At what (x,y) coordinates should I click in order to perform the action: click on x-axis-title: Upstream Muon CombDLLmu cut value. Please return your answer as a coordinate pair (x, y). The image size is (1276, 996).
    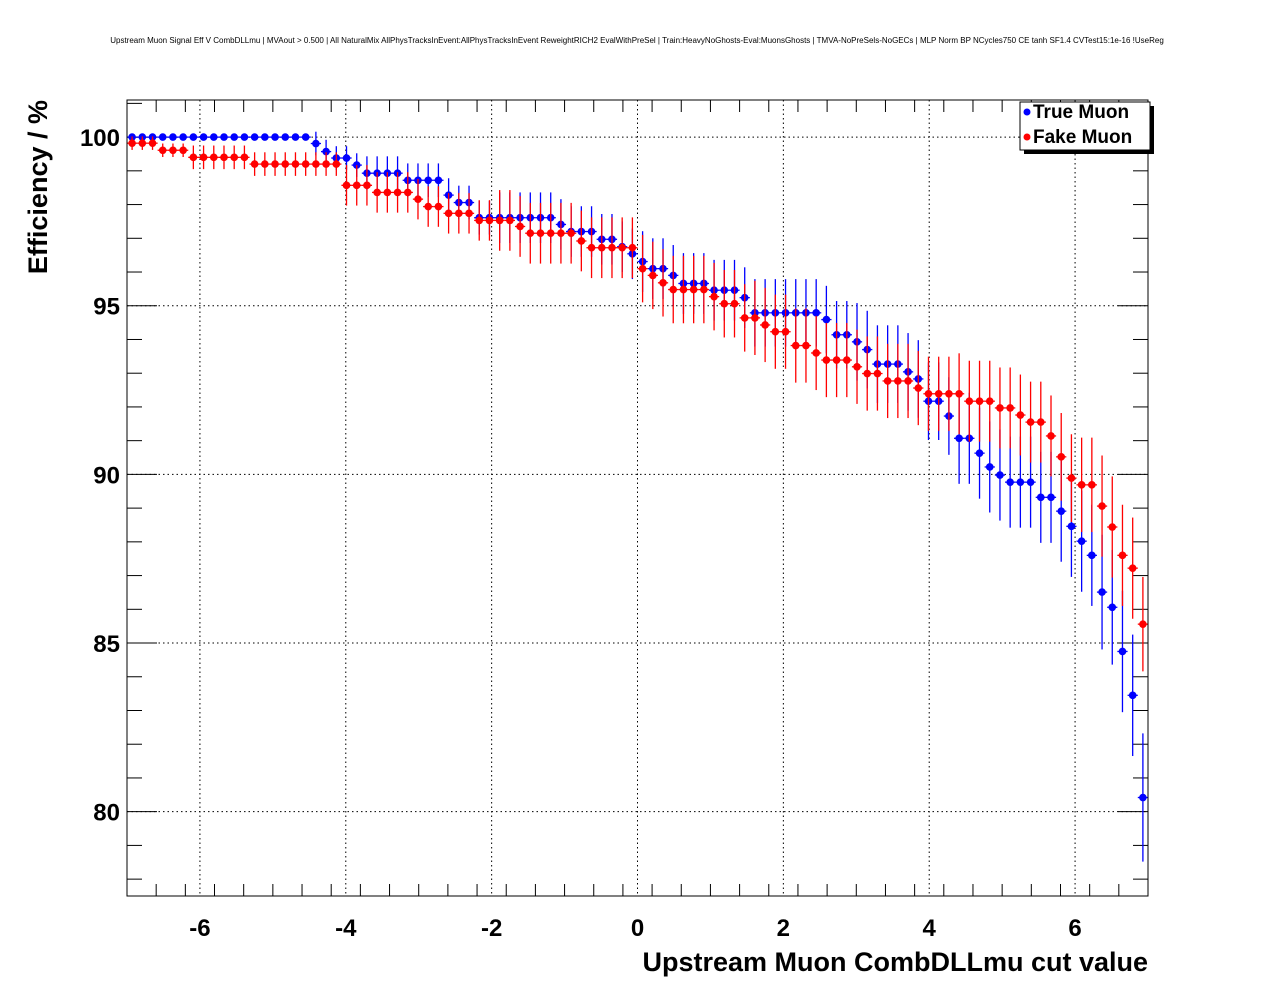
    Looking at the image, I should click on (895, 962).